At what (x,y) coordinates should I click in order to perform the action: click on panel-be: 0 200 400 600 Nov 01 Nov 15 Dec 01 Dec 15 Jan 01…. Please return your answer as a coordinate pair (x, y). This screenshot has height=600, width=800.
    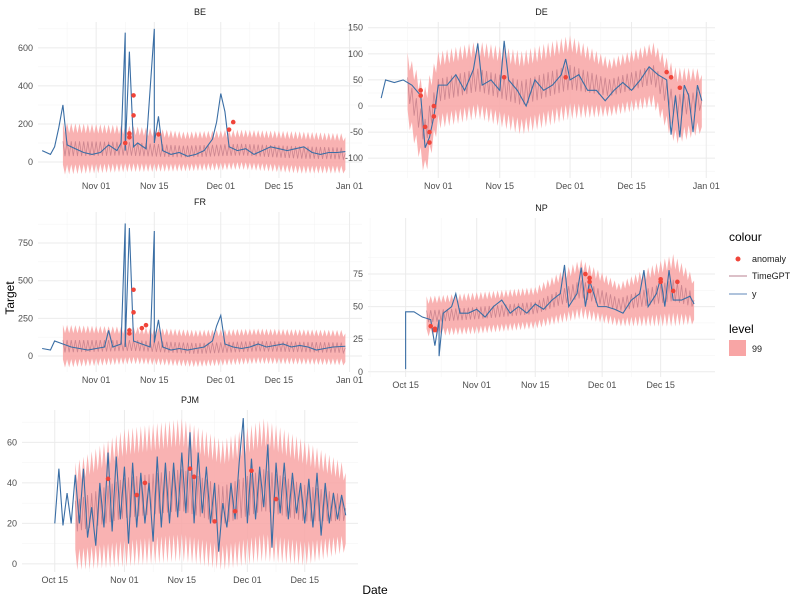
    Looking at the image, I should click on (190, 99).